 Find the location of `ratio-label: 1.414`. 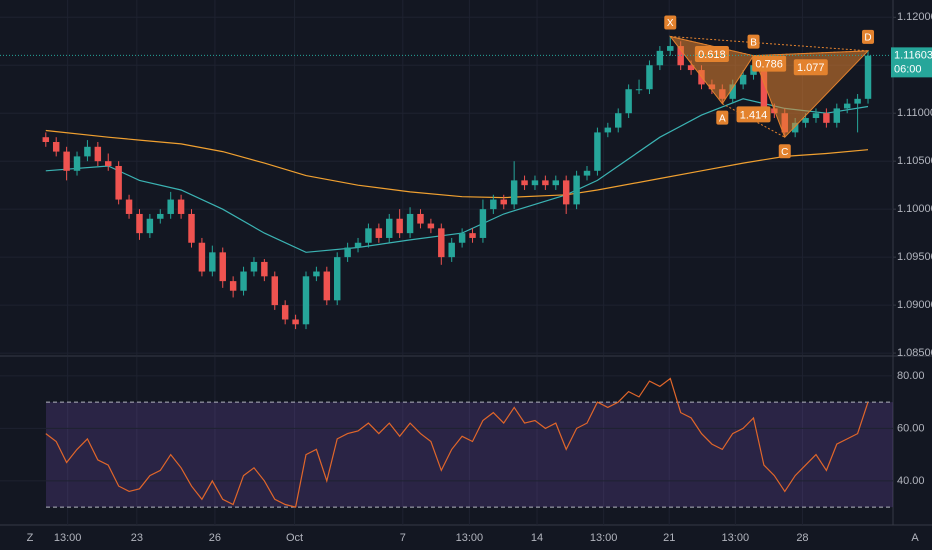

ratio-label: 1.414 is located at coordinates (754, 115).